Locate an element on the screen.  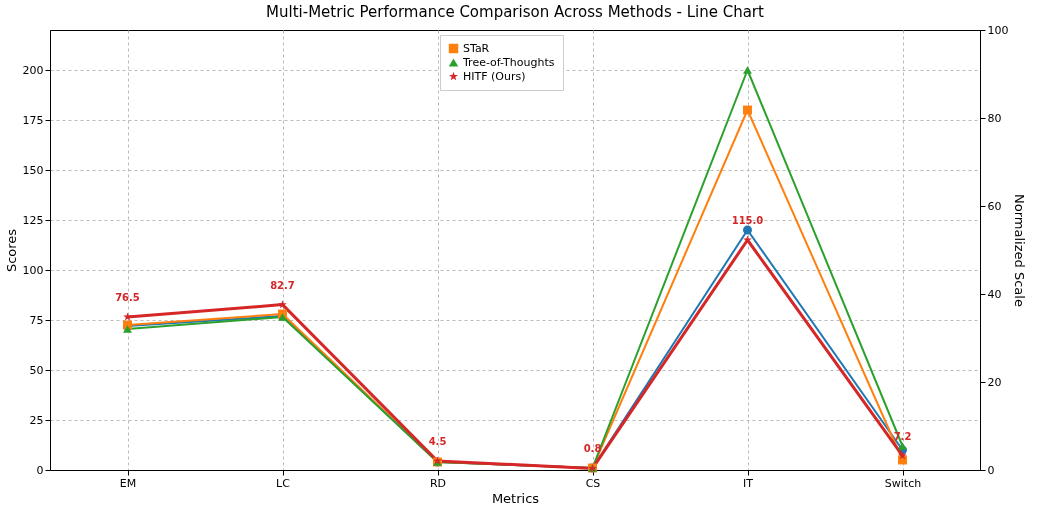
y-tick-label: 175 is located at coordinates (33, 120).